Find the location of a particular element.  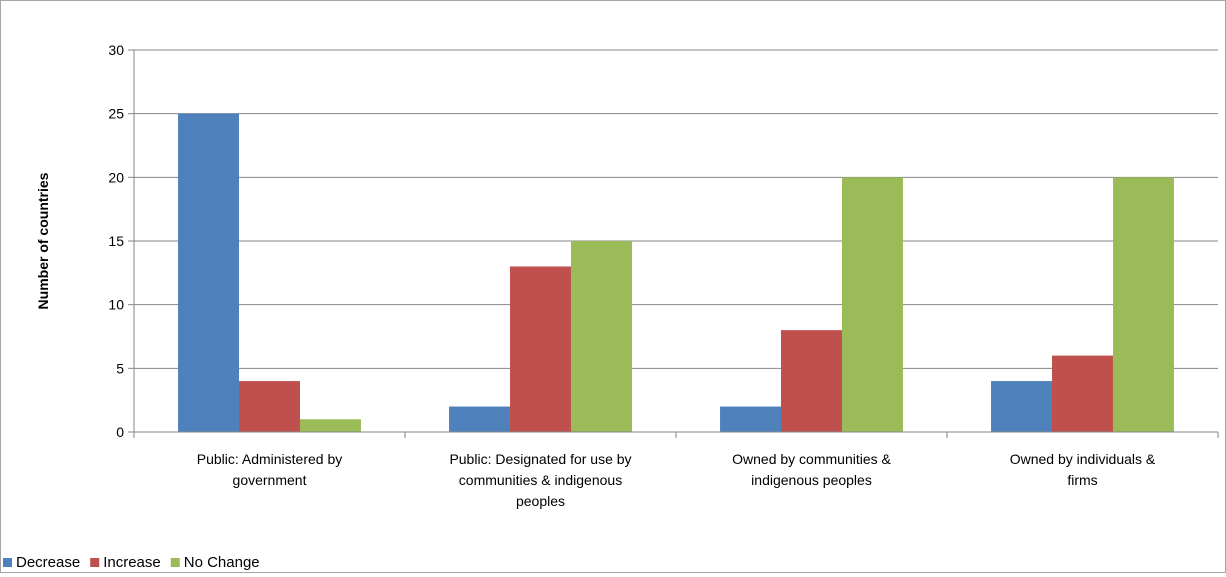

y-axis-title: Number of countries is located at coordinates (43, 240).